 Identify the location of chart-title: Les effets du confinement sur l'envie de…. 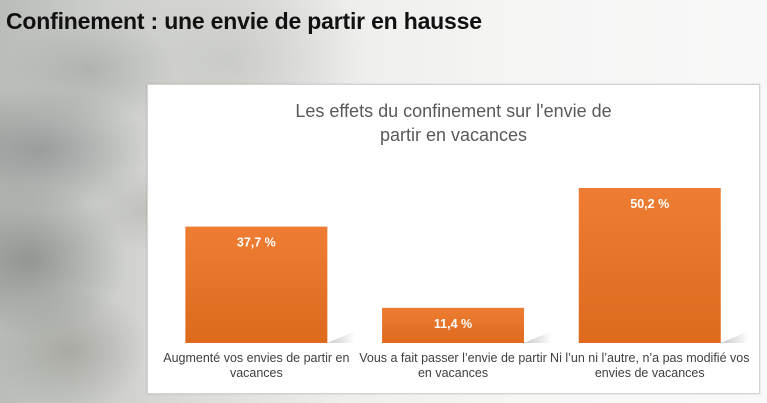
(453, 123).